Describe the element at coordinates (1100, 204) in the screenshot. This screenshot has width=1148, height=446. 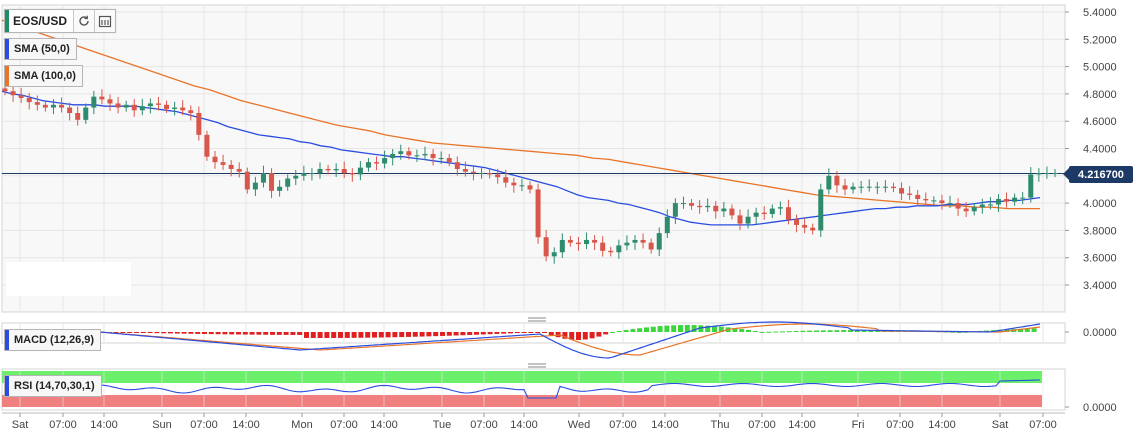
I see `y-tick-label: 4.0000` at that location.